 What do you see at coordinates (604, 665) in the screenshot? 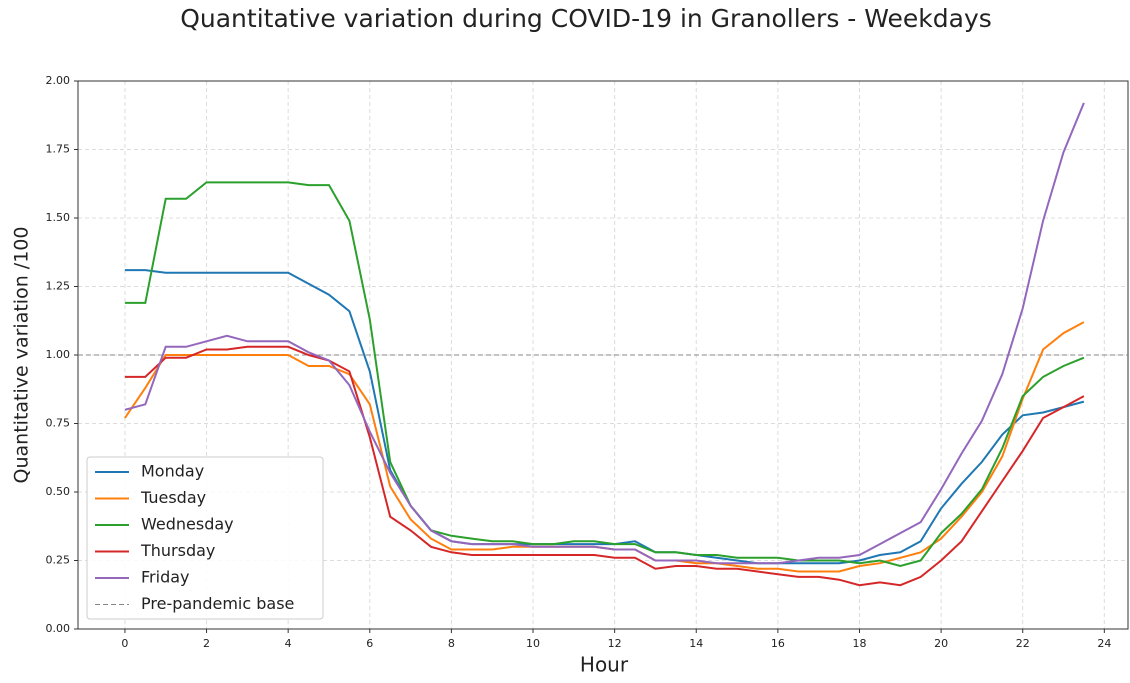
I see `x-axis-label: Hour` at bounding box center [604, 665].